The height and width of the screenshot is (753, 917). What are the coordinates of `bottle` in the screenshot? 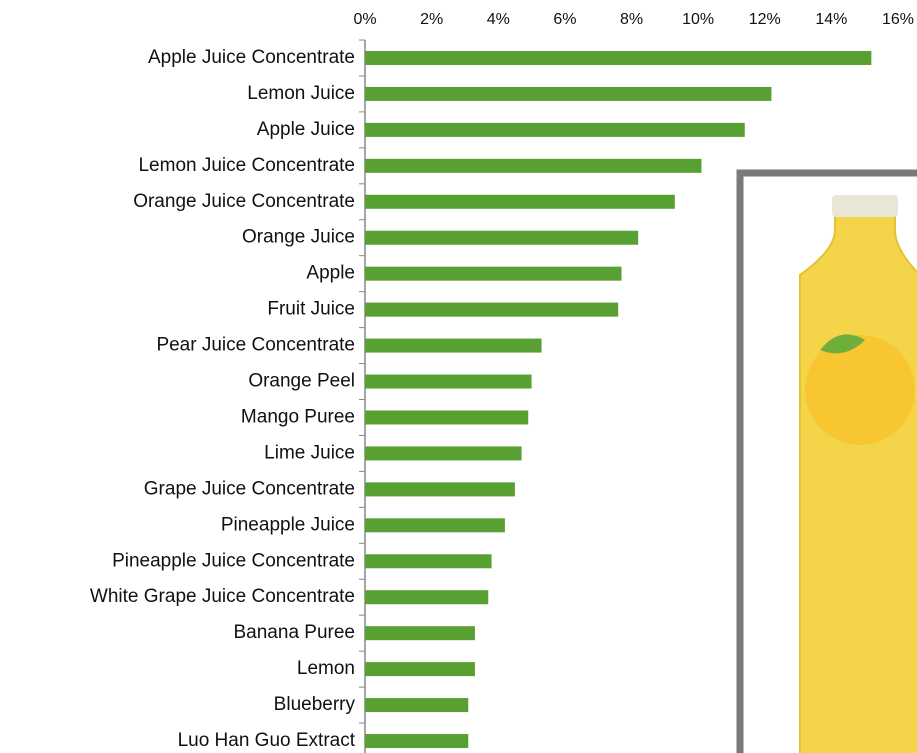 It's located at (858, 476).